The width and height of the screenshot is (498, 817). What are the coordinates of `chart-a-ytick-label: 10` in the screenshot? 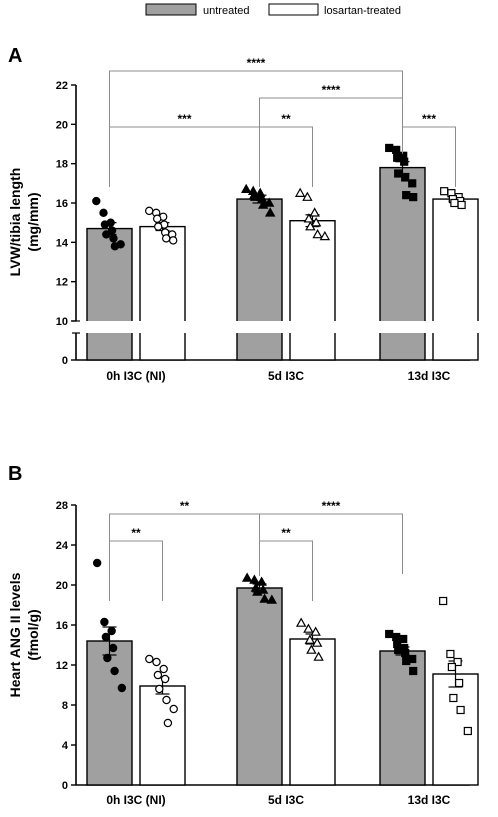 It's located at (62, 322).